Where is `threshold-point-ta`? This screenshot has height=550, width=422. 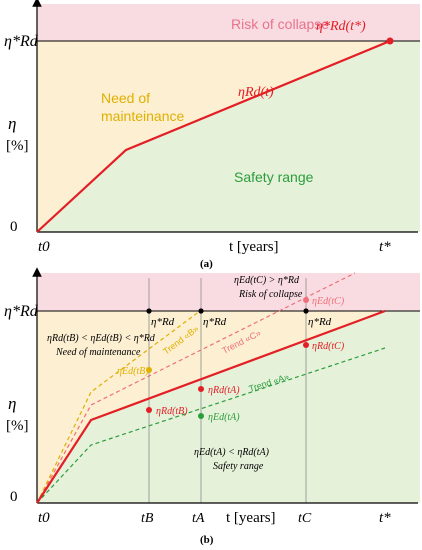
threshold-point-ta is located at coordinates (201, 311).